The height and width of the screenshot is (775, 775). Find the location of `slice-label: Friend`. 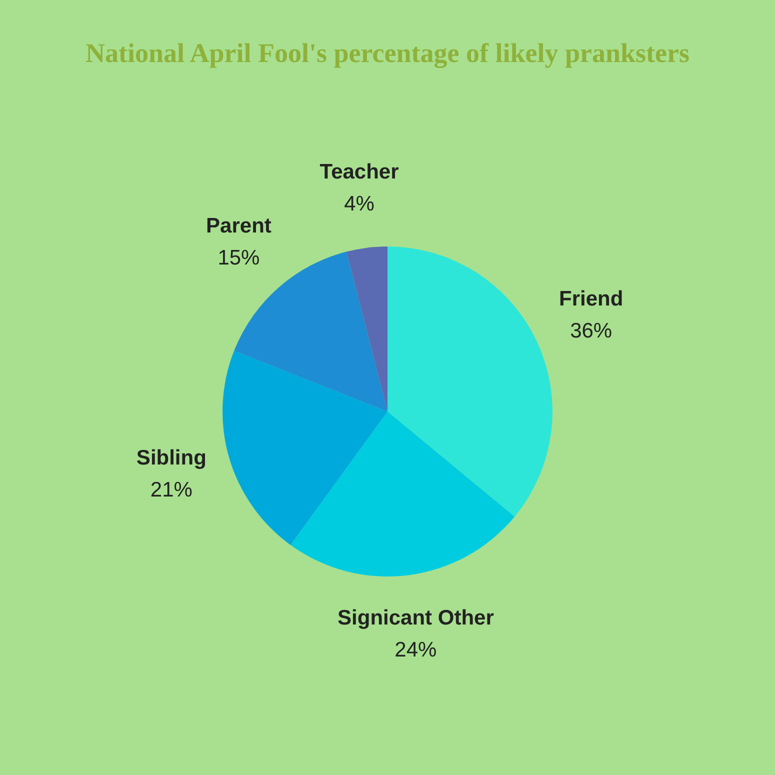

slice-label: Friend is located at coordinates (591, 299).